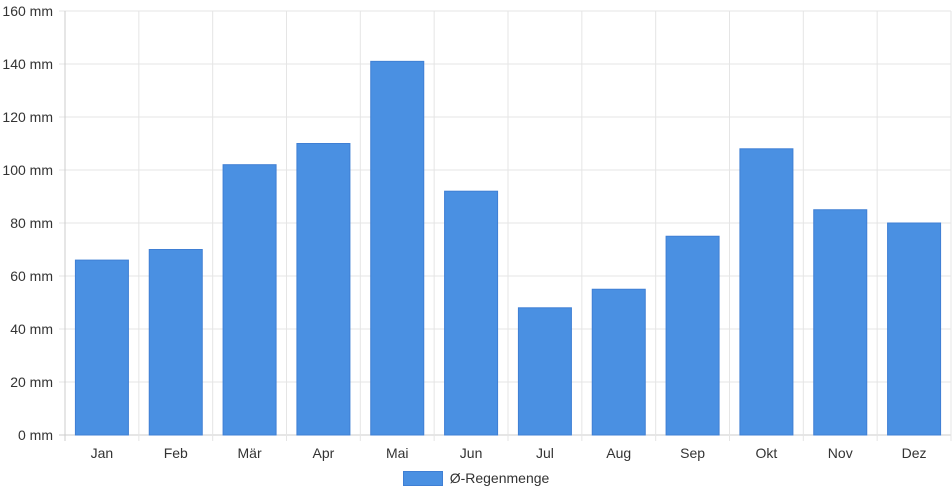  Describe the element at coordinates (767, 453) in the screenshot. I see `x-tick-label: Okt` at that location.